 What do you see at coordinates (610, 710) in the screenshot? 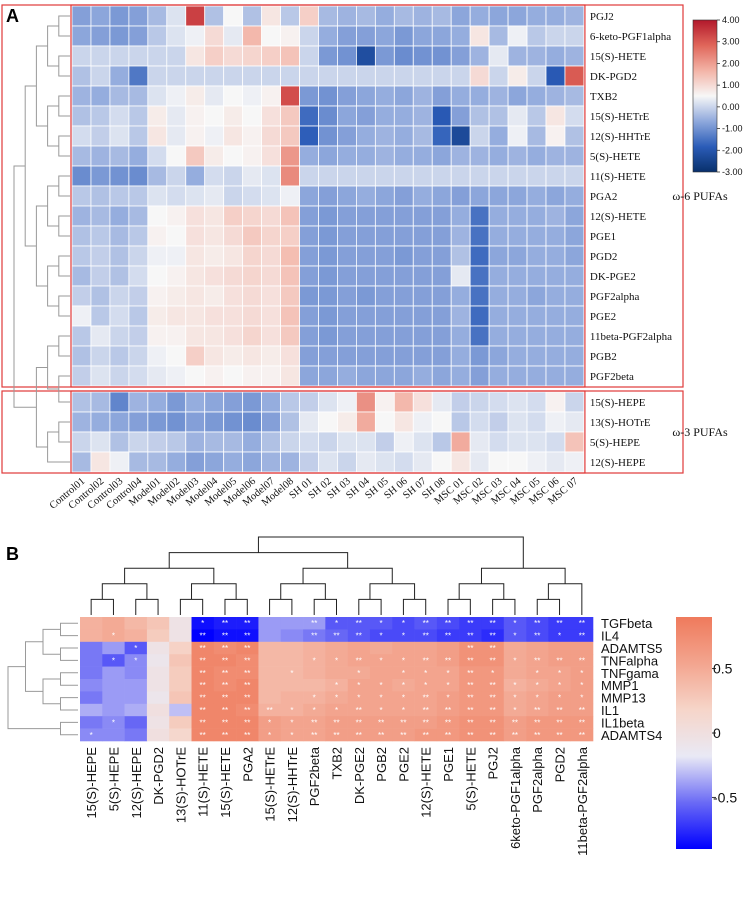
I see `row-label: IL1` at bounding box center [610, 710].